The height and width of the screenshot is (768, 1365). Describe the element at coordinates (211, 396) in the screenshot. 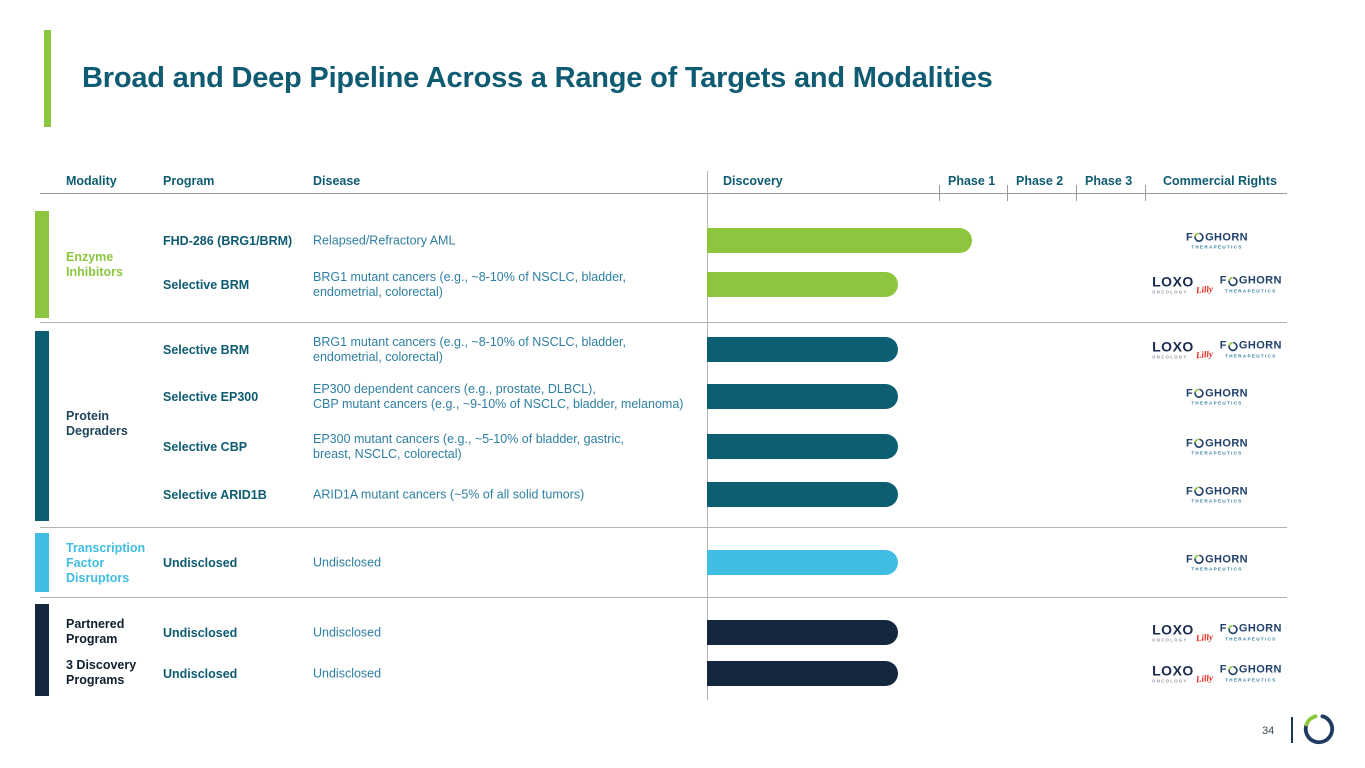

I see `program-name: Selective EP300` at that location.